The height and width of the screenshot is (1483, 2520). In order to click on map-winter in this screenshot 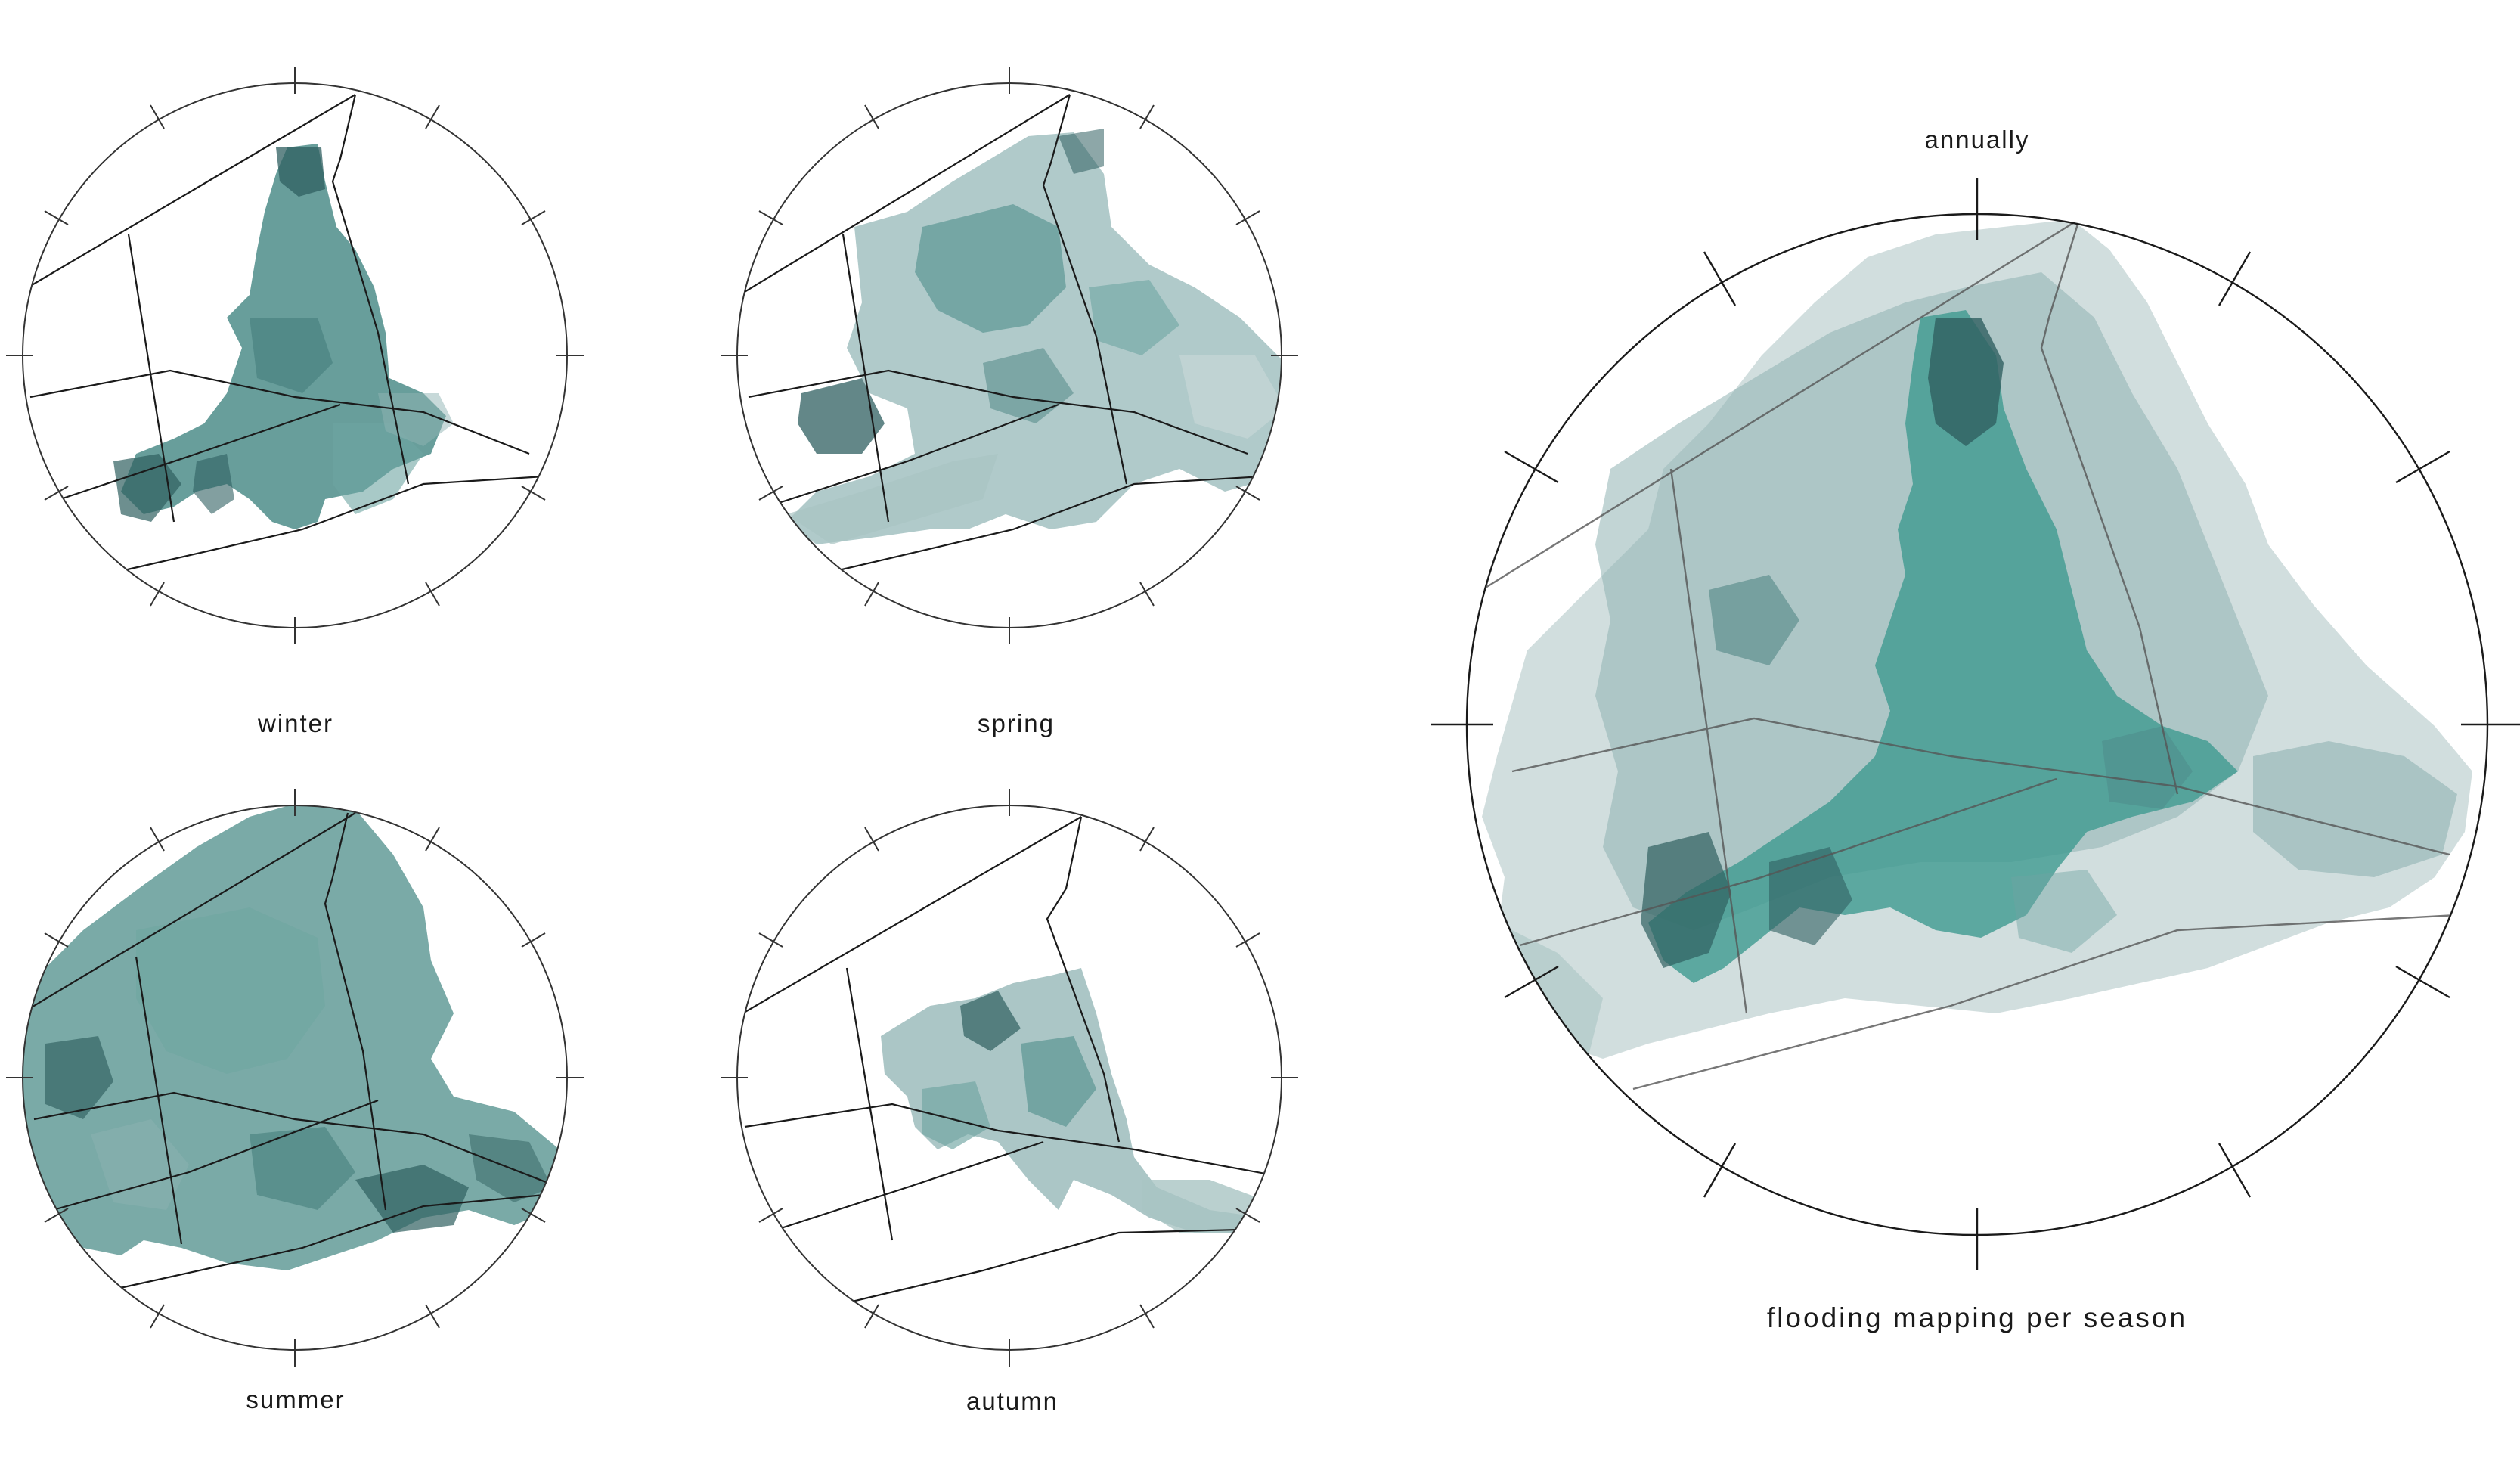, I will do `click(295, 355)`.